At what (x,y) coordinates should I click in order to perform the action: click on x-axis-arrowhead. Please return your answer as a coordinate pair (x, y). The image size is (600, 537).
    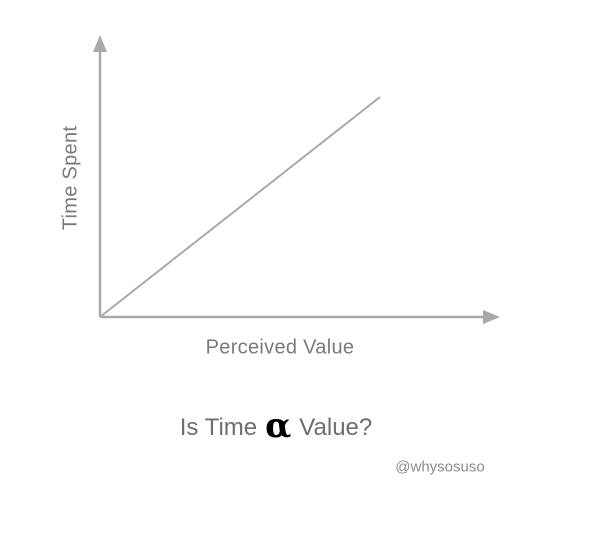
    Looking at the image, I should click on (491, 317).